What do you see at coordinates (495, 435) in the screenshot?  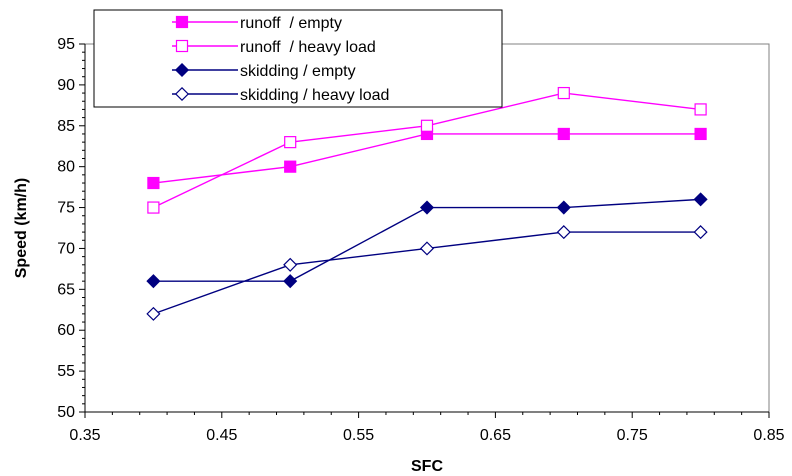 I see `x-tick-label: 0.65` at bounding box center [495, 435].